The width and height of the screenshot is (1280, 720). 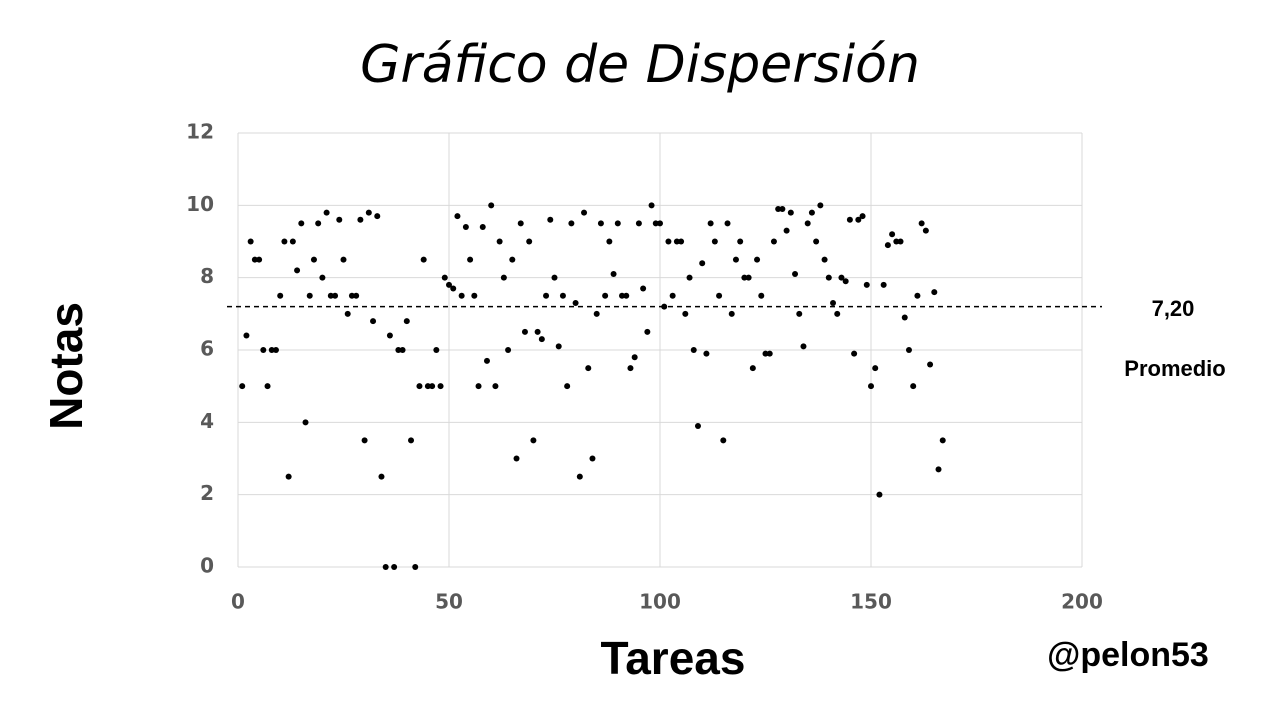 What do you see at coordinates (207, 421) in the screenshot?
I see `y-tick-label: 4` at bounding box center [207, 421].